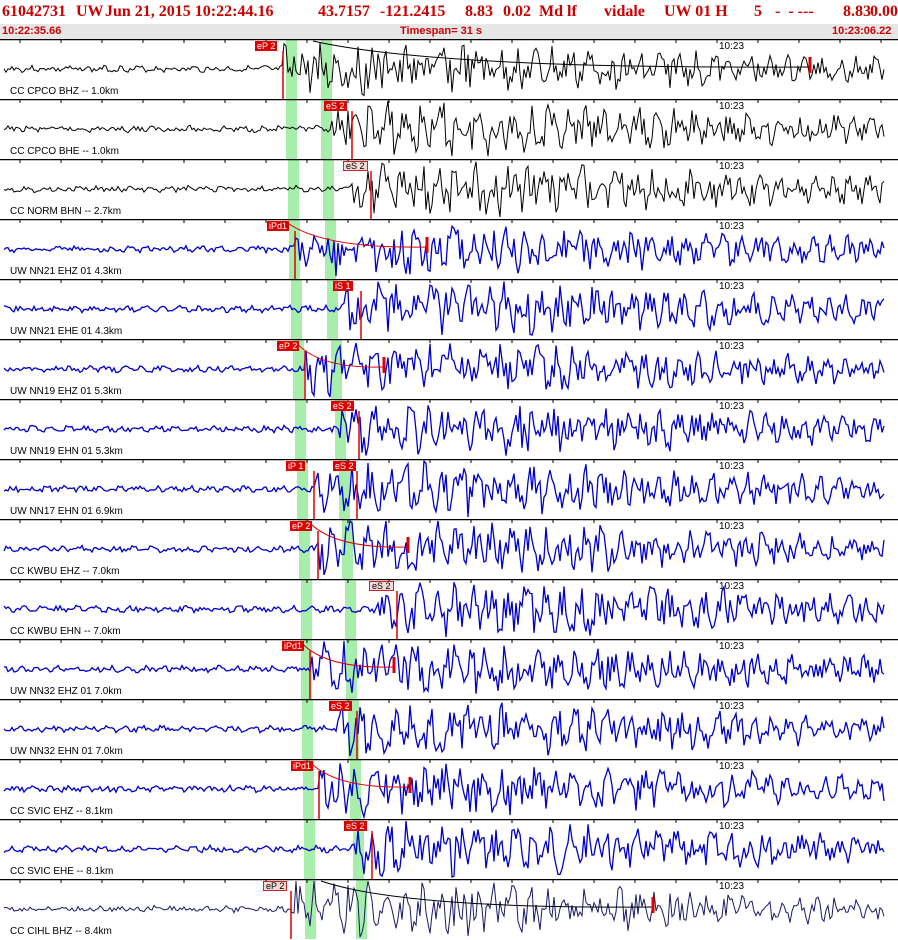 The height and width of the screenshot is (940, 898). I want to click on trace-row: iPd1 10:23 UW NN21 EHZ 01 4.3km, so click(449, 249).